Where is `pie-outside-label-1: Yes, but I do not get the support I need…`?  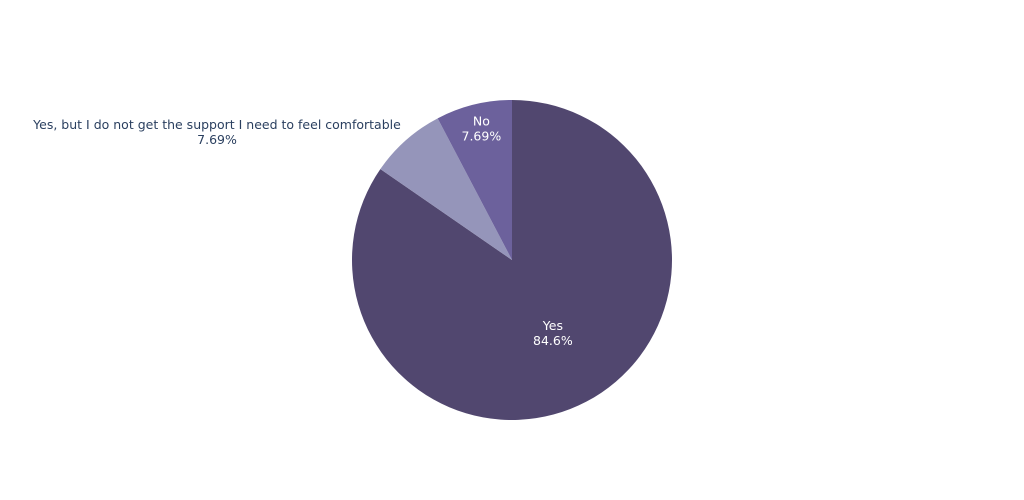 pie-outside-label-1: Yes, but I do not get the support I need… is located at coordinates (216, 132).